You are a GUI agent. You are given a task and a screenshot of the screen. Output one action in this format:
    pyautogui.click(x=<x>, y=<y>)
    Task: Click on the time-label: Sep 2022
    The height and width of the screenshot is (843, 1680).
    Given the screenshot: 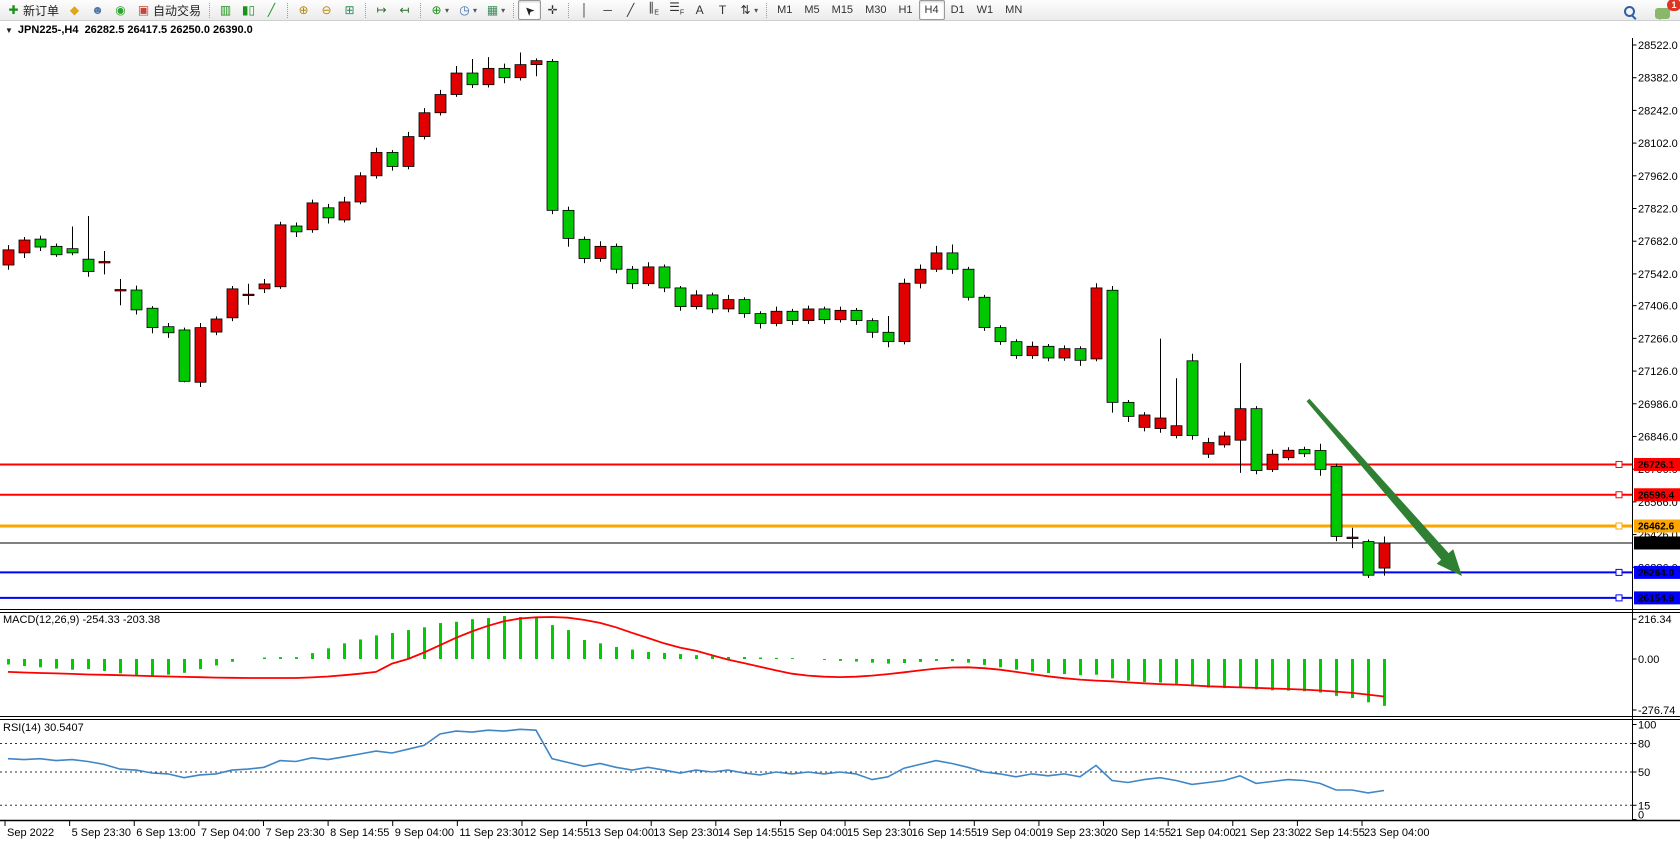 What is the action you would take?
    pyautogui.click(x=30, y=833)
    